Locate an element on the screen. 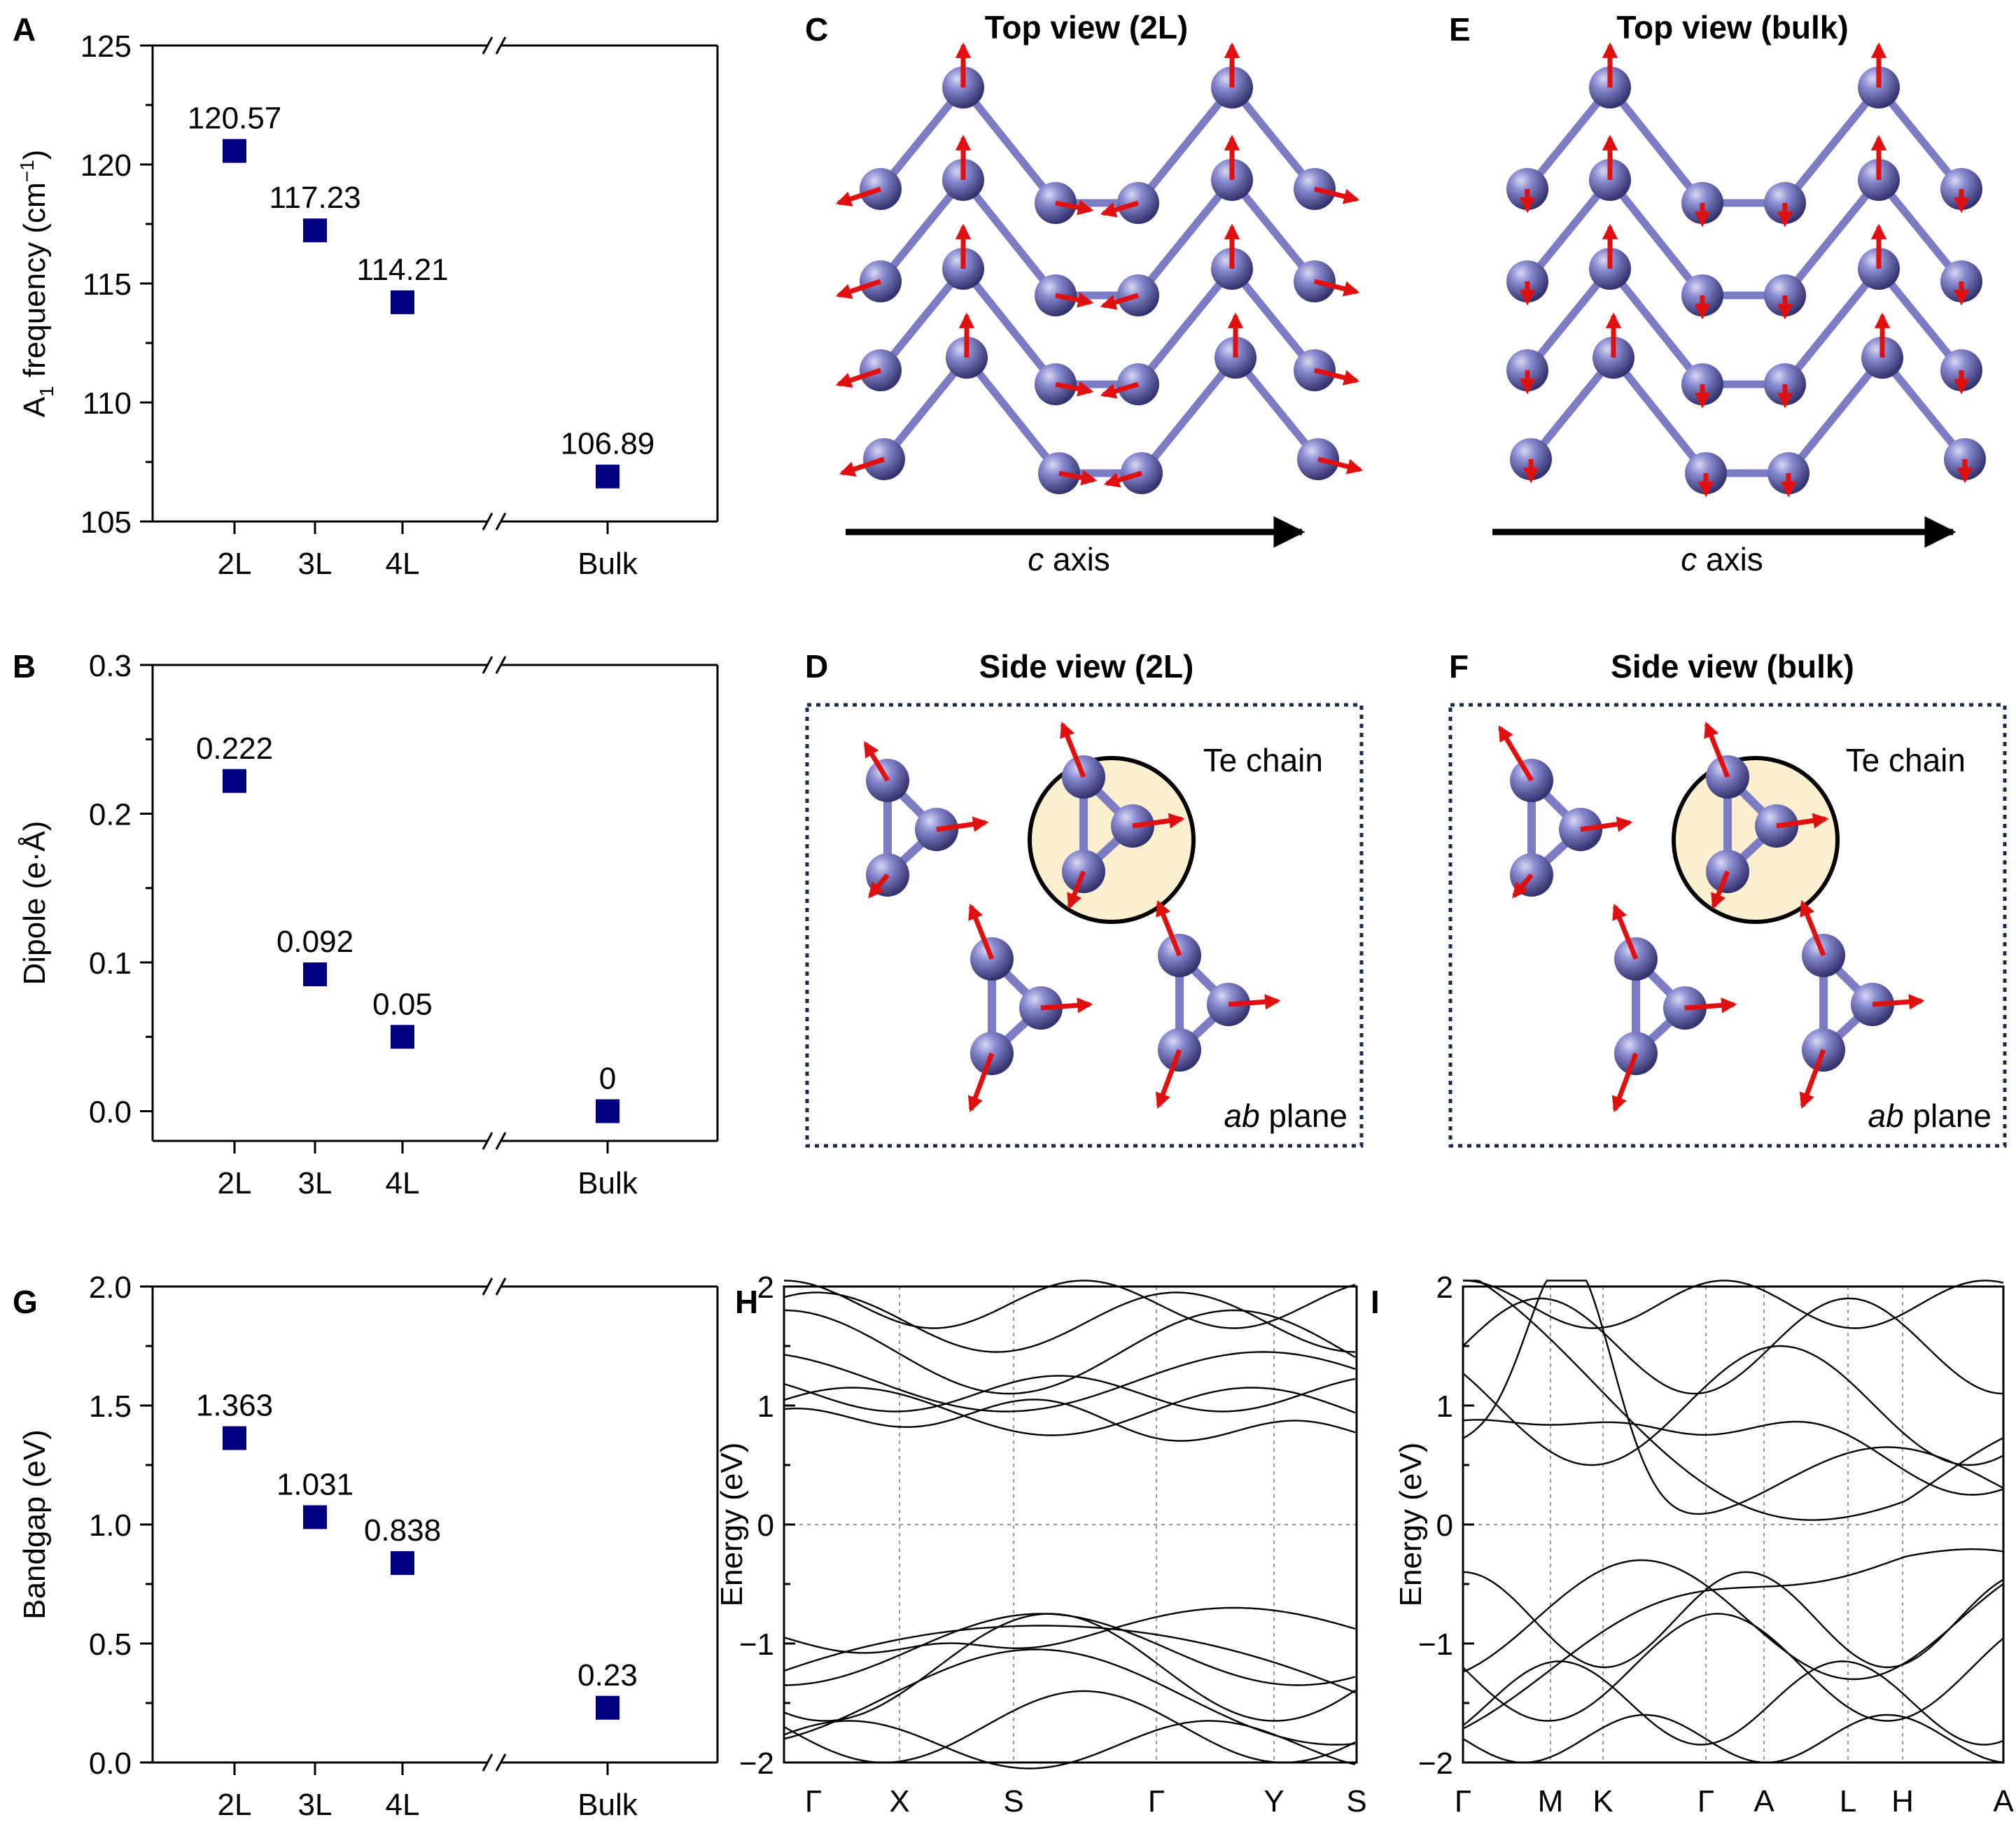 The image size is (2016, 1822). te-chain-label-bulk: Te chain is located at coordinates (1906, 760).